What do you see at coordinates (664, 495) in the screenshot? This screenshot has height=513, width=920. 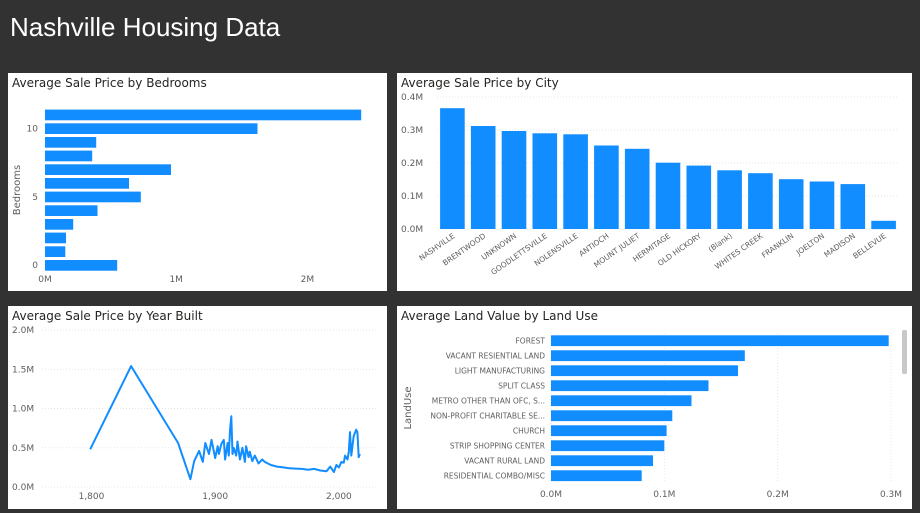 I see `x-tick-label: 0.1M` at bounding box center [664, 495].